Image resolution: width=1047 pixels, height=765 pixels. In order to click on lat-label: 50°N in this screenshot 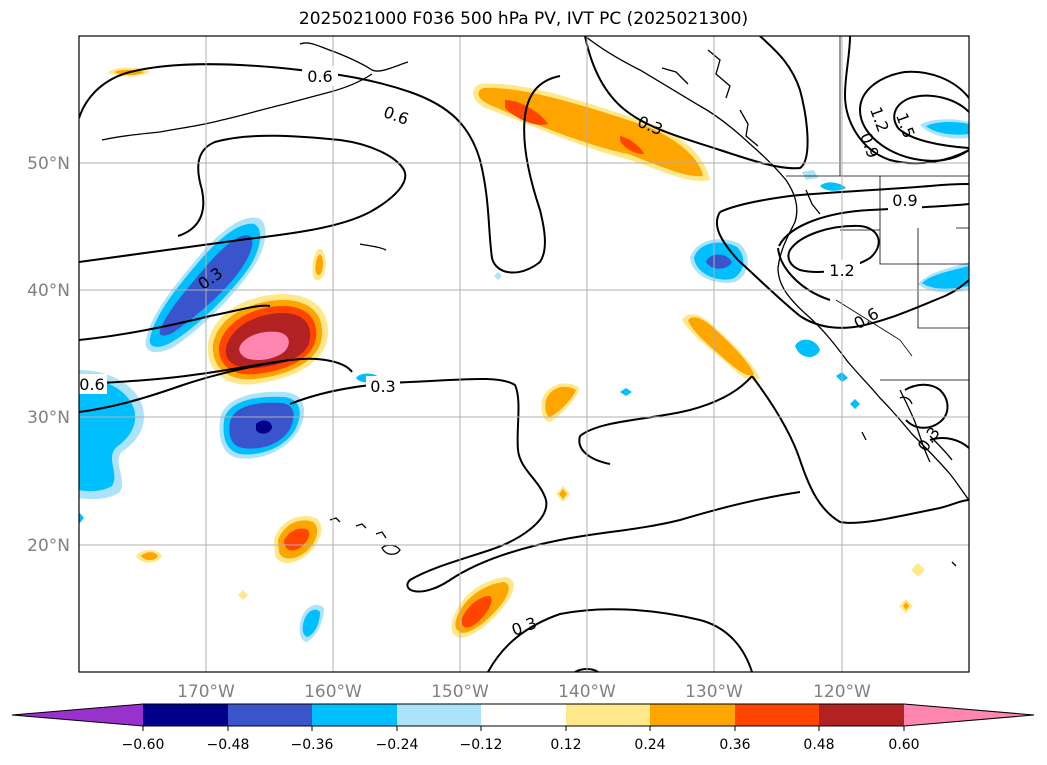, I will do `click(48, 164)`.